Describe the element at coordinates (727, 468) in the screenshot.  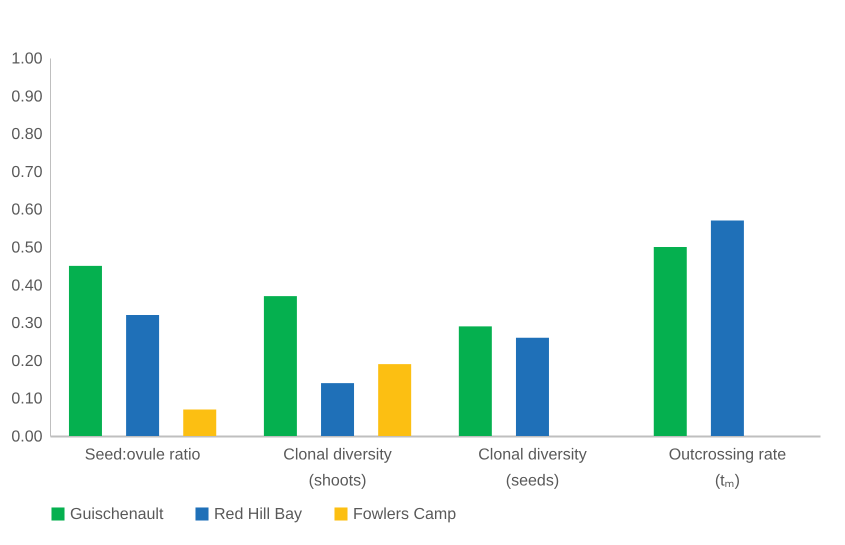
I see `x-tick-label: Outcrossing rate (tₘ)` at that location.